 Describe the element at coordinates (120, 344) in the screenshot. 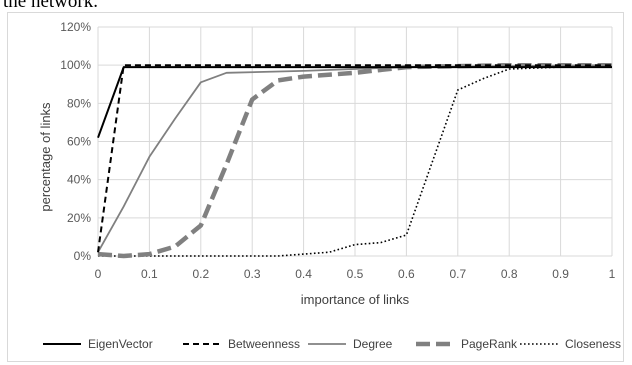

I see `legend-label-eigenvector: EigenVector` at that location.